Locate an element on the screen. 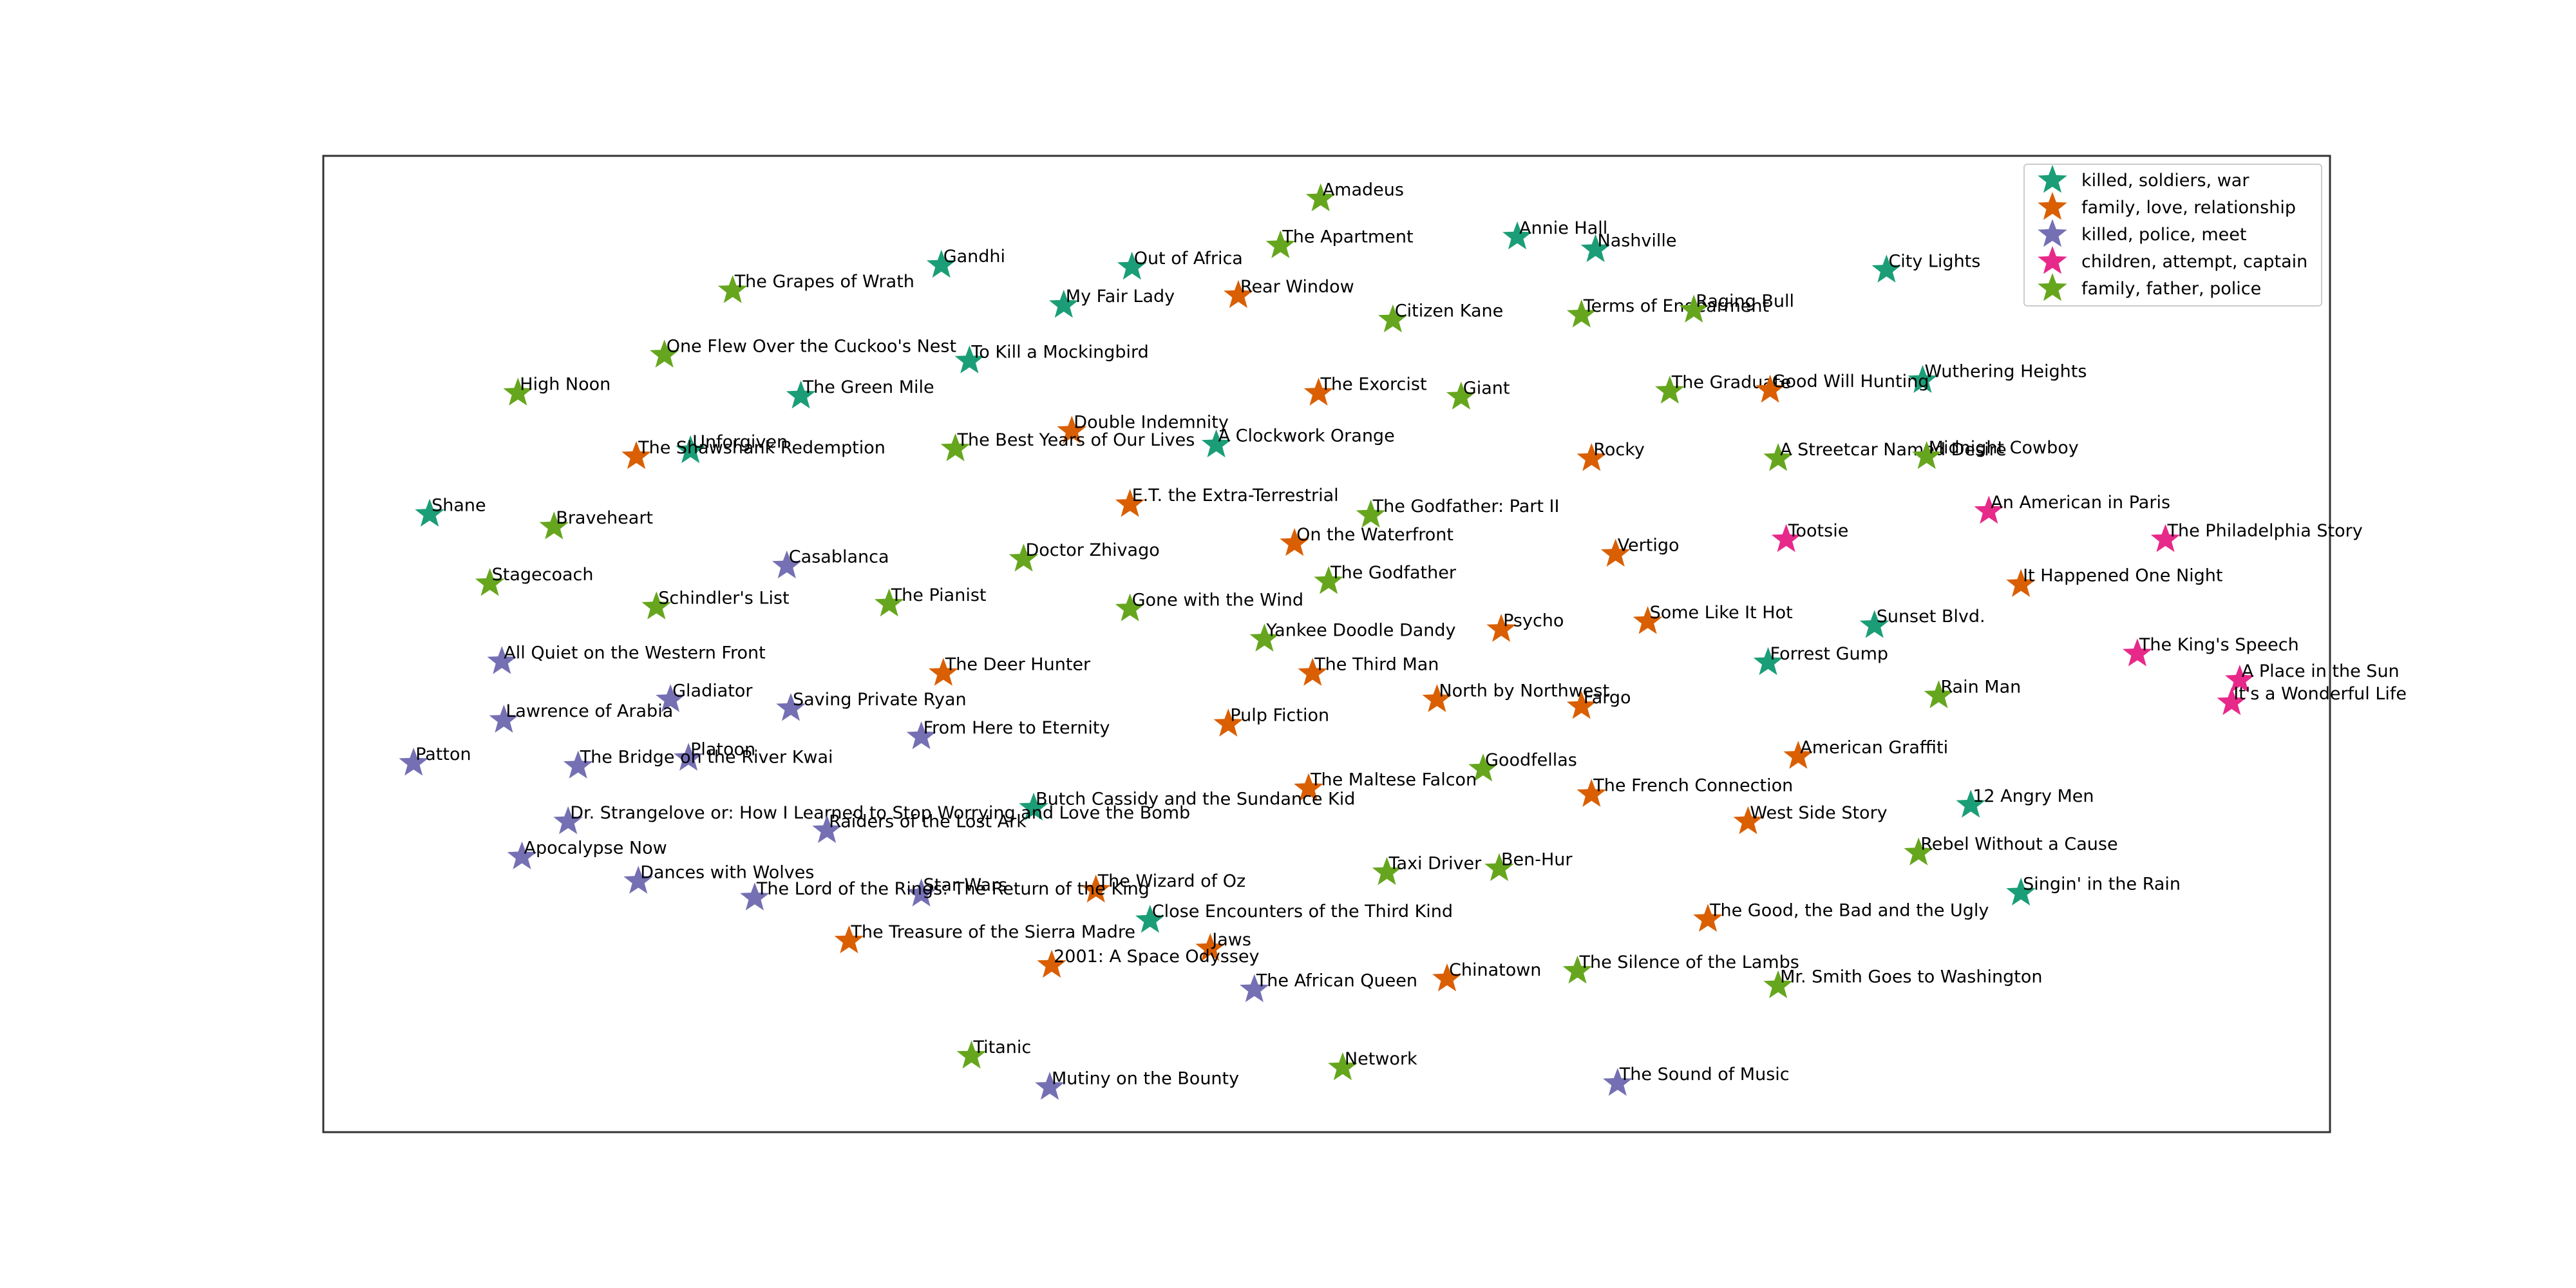  point-label: The Wizard of Oz is located at coordinates (1171, 881).